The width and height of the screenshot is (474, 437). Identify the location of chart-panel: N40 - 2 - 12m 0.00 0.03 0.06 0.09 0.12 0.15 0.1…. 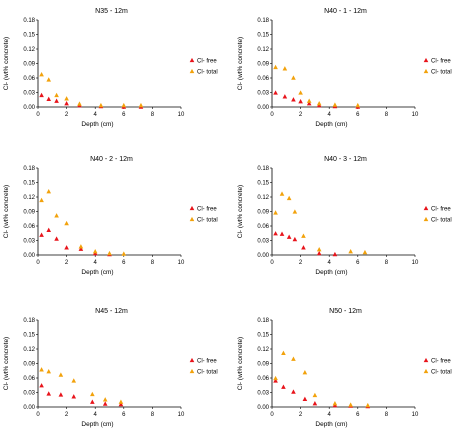
(110, 216).